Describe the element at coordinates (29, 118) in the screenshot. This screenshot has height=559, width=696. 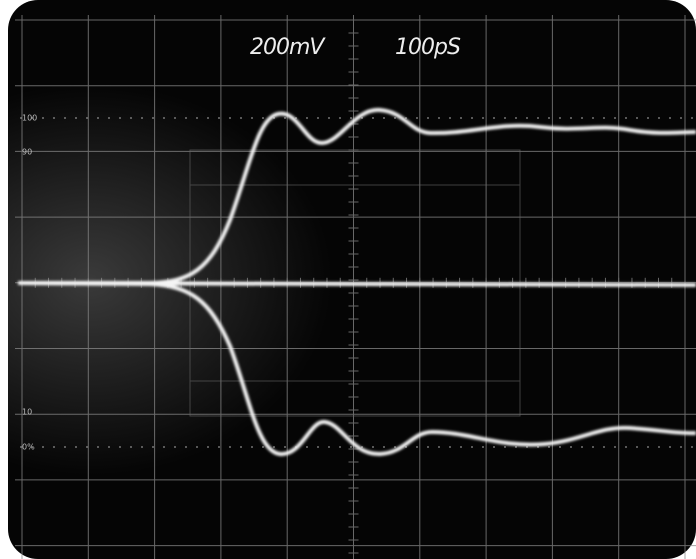
I see `graticule-label: 100` at that location.